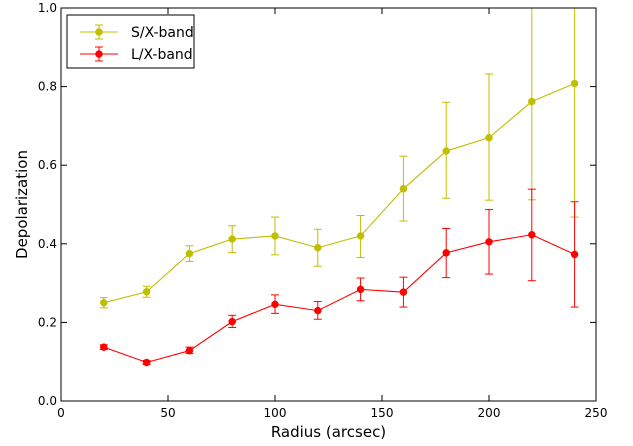  Describe the element at coordinates (61, 413) in the screenshot. I see `x-tick-label: 0` at that location.